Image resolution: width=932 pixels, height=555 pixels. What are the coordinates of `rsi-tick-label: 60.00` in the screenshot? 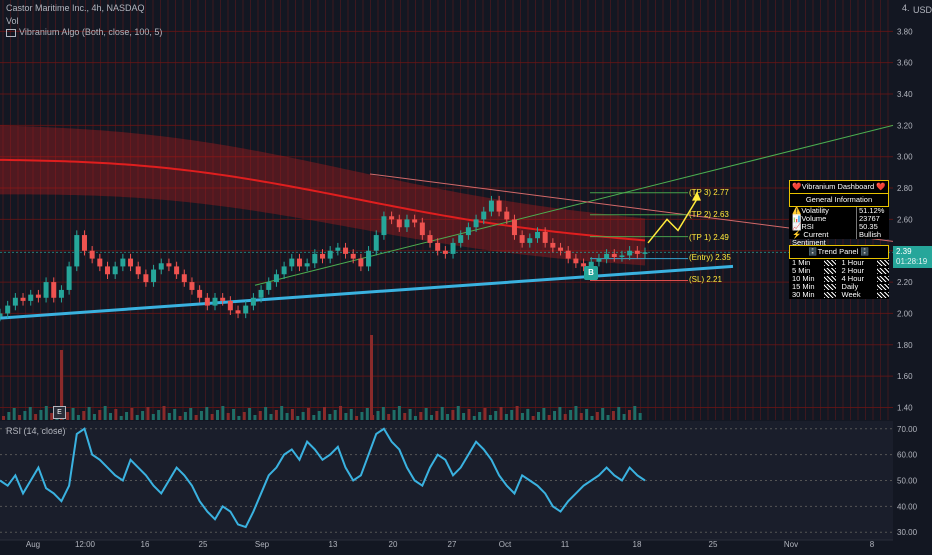 It's located at (907, 455).